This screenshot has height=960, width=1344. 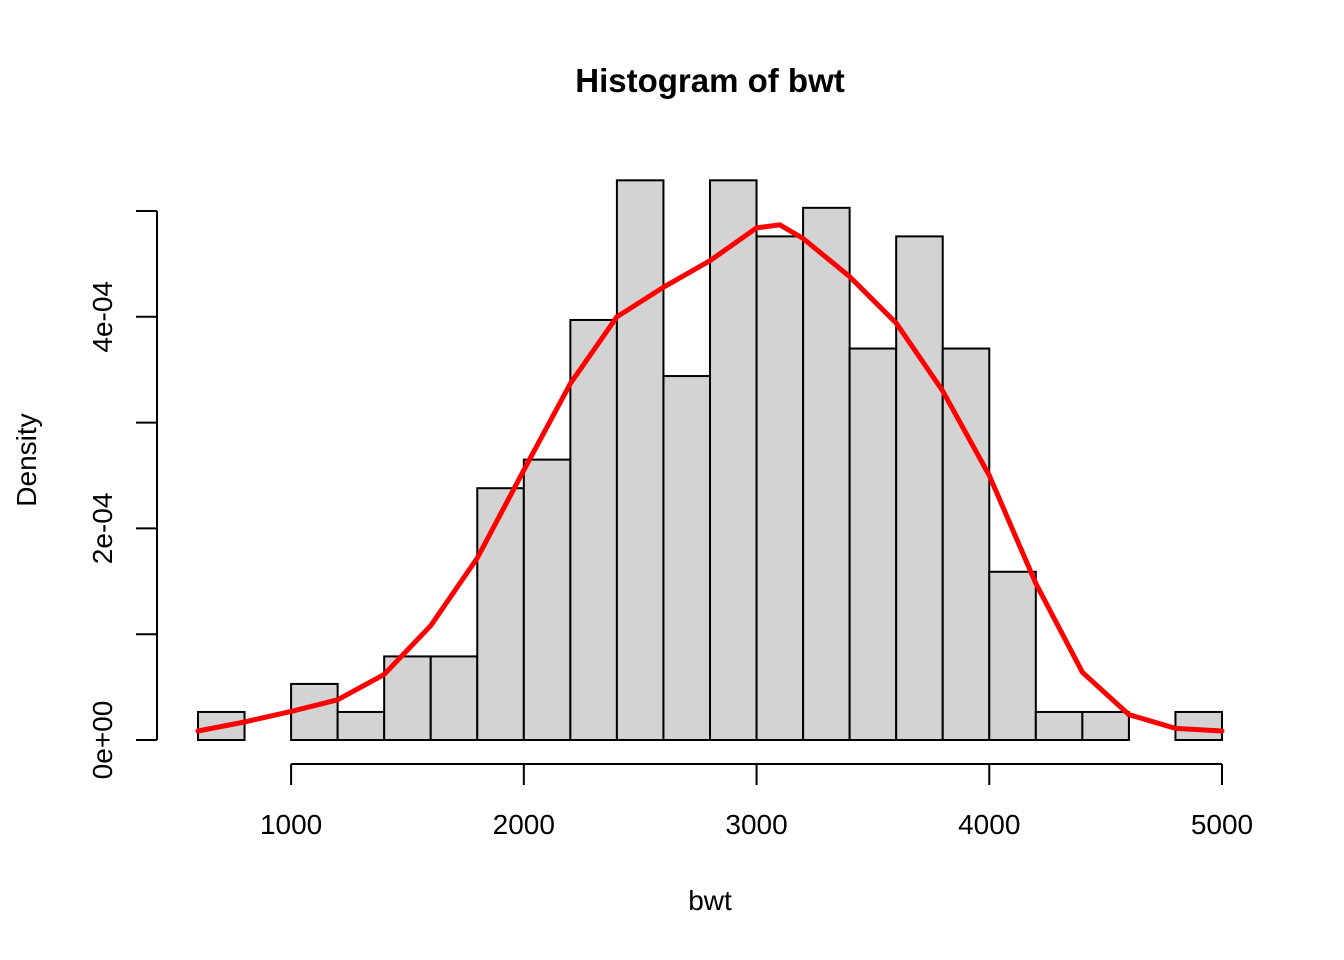 I want to click on x-axis: 1000 2000 3000 4000 5000, so click(x=756, y=801).